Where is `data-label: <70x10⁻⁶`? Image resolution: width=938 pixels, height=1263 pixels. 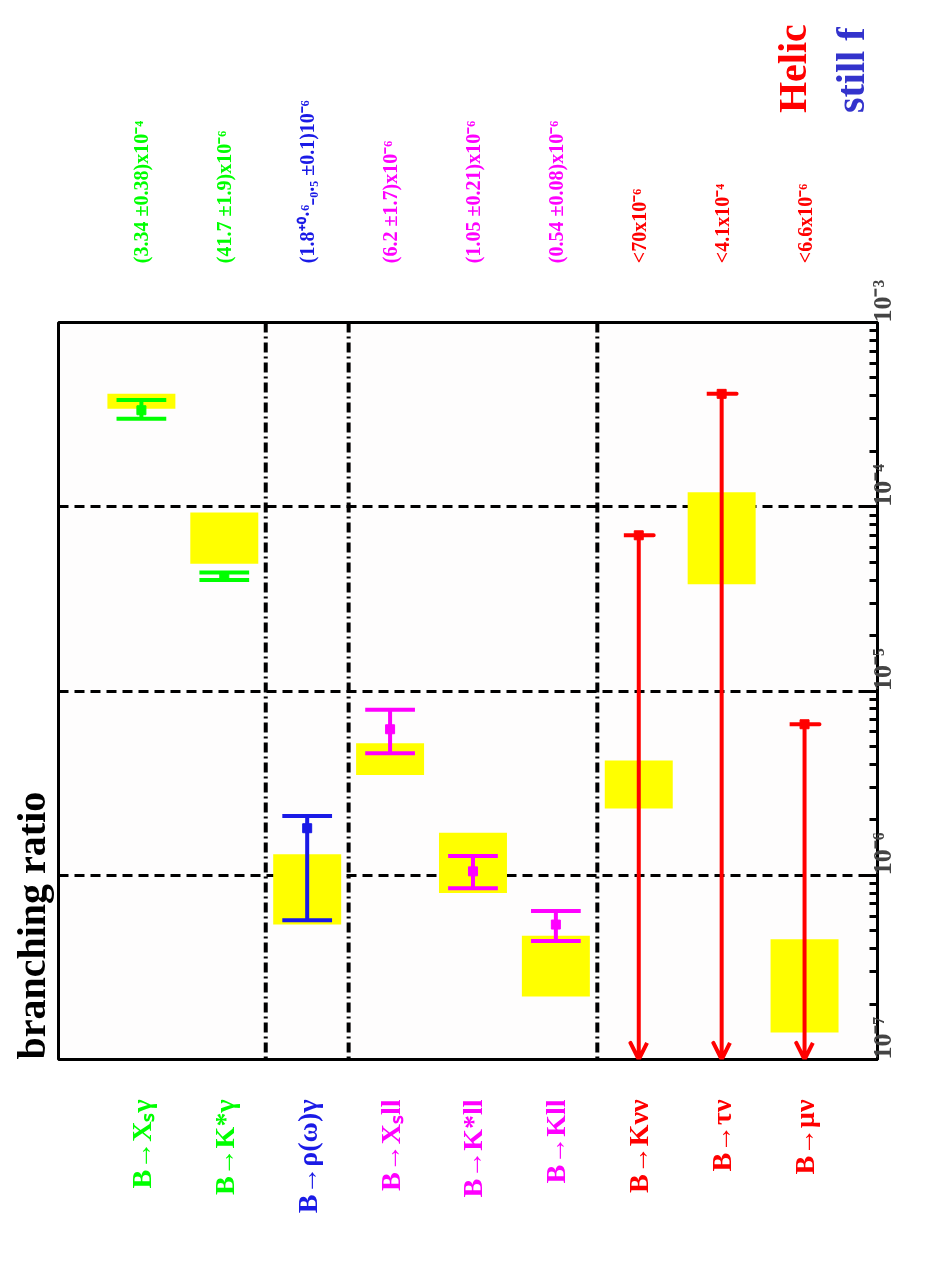
data-label: <70x10⁻⁶ is located at coordinates (638, 226).